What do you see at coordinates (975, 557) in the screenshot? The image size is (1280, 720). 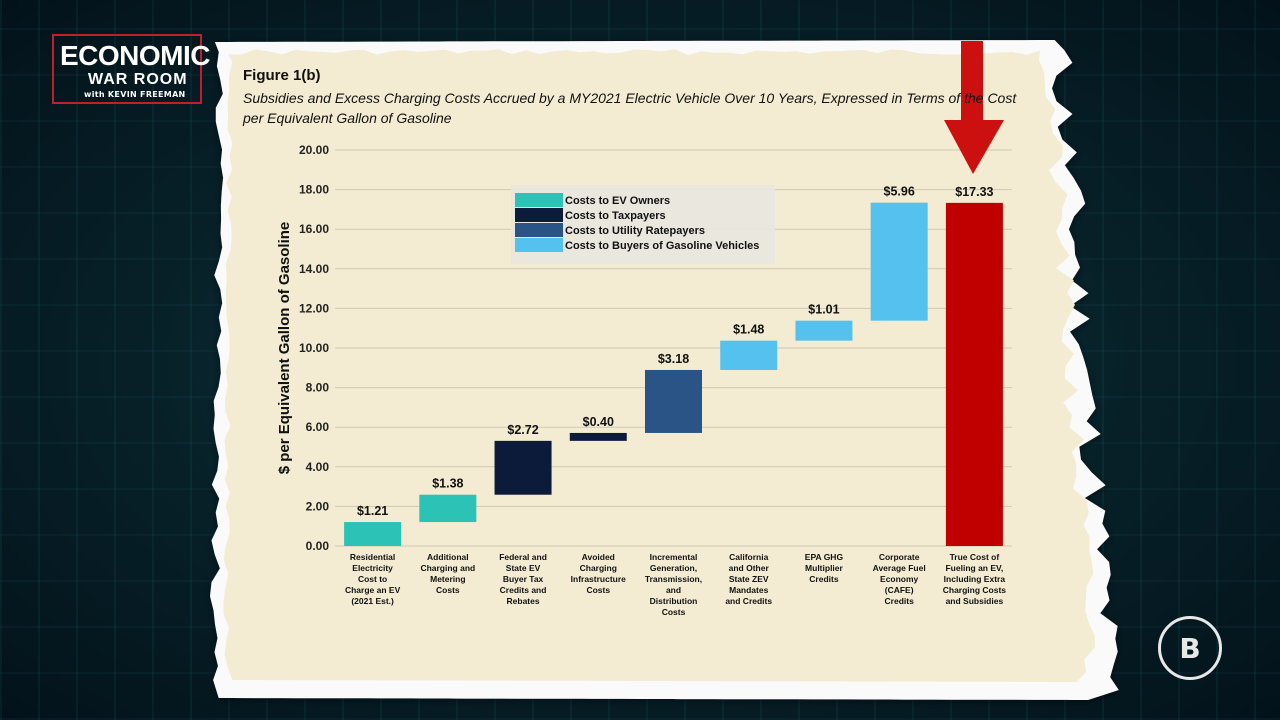 I see `x-tick-label: True Cost of` at bounding box center [975, 557].